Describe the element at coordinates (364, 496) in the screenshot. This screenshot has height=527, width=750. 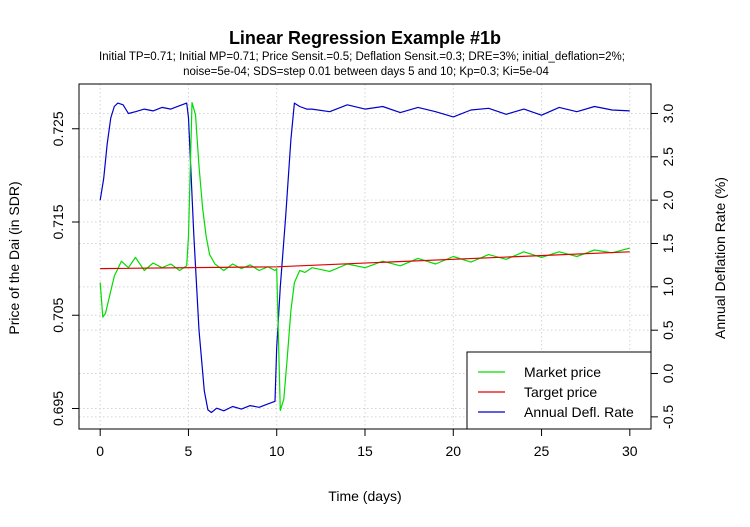
I see `x-axis-label: Time (days)` at that location.